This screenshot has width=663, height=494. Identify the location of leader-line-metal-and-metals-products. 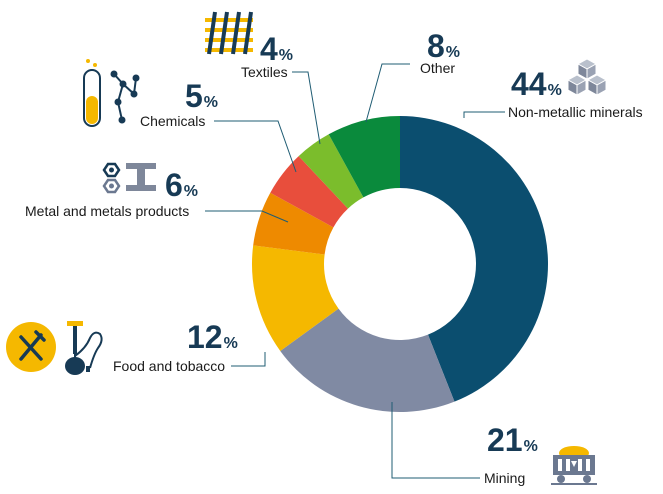
(247, 216).